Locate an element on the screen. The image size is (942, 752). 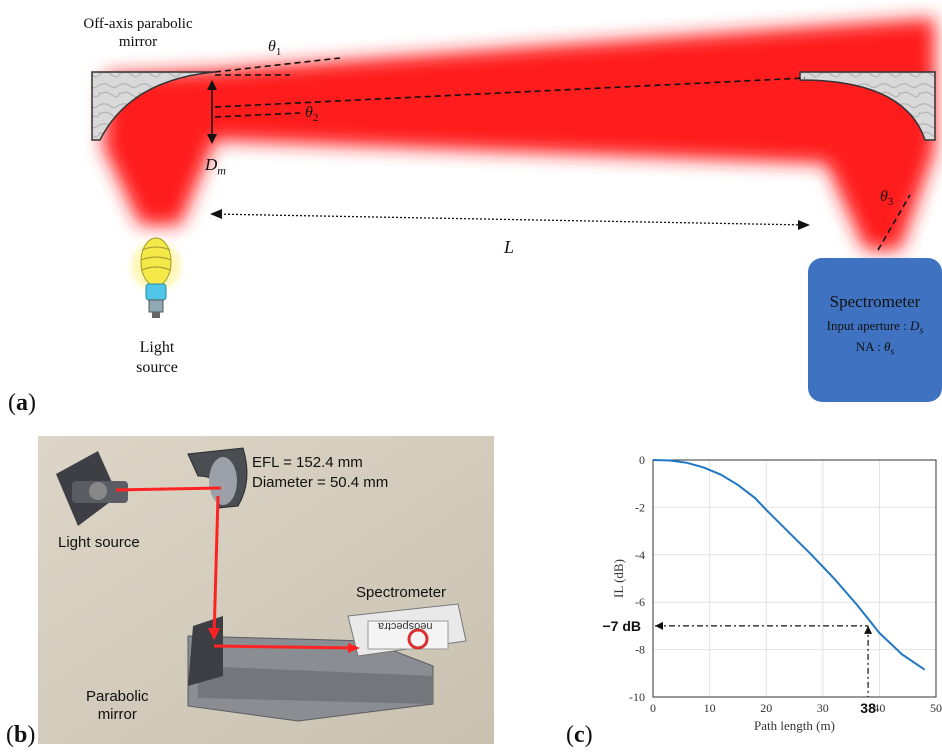
y-tick-label: 0 is located at coordinates (642, 460).